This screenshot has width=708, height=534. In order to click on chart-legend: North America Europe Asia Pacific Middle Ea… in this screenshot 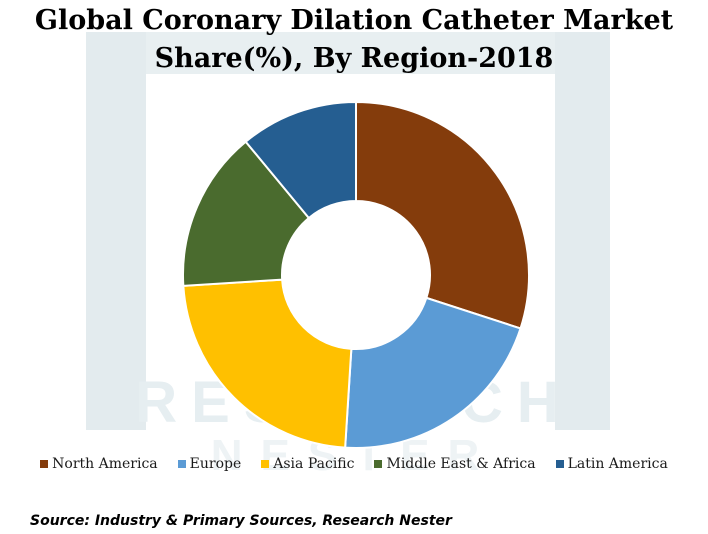, I will do `click(354, 464)`.